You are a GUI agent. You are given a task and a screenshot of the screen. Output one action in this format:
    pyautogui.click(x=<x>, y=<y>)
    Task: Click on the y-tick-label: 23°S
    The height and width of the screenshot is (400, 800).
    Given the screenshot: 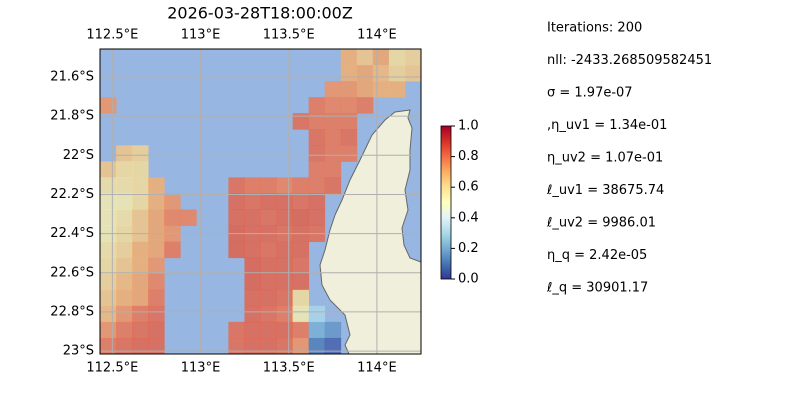 What is the action you would take?
    pyautogui.click(x=78, y=351)
    